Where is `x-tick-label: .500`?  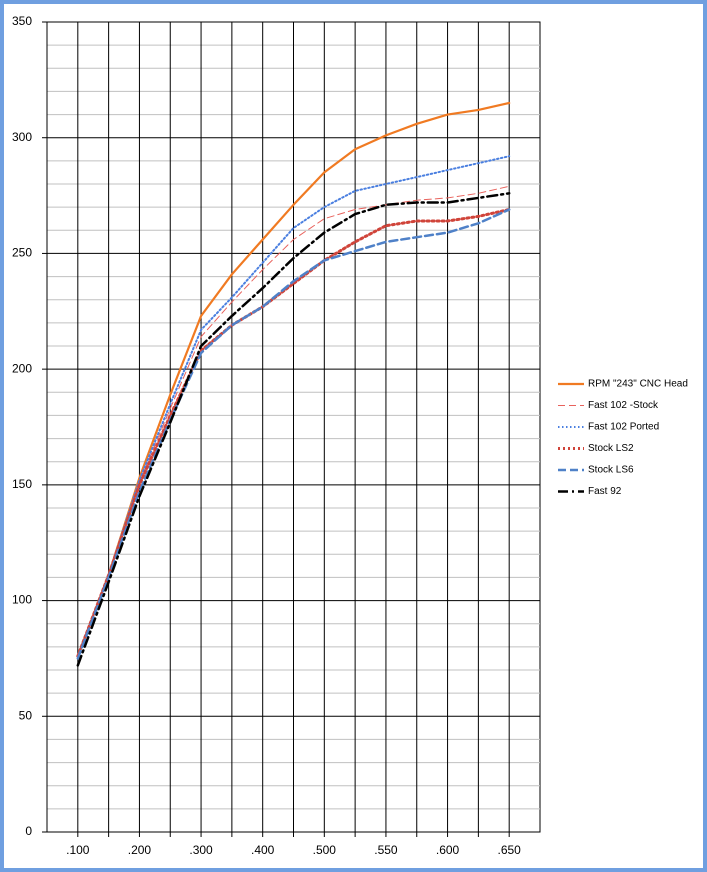
x-tick-label: .500 is located at coordinates (325, 850).